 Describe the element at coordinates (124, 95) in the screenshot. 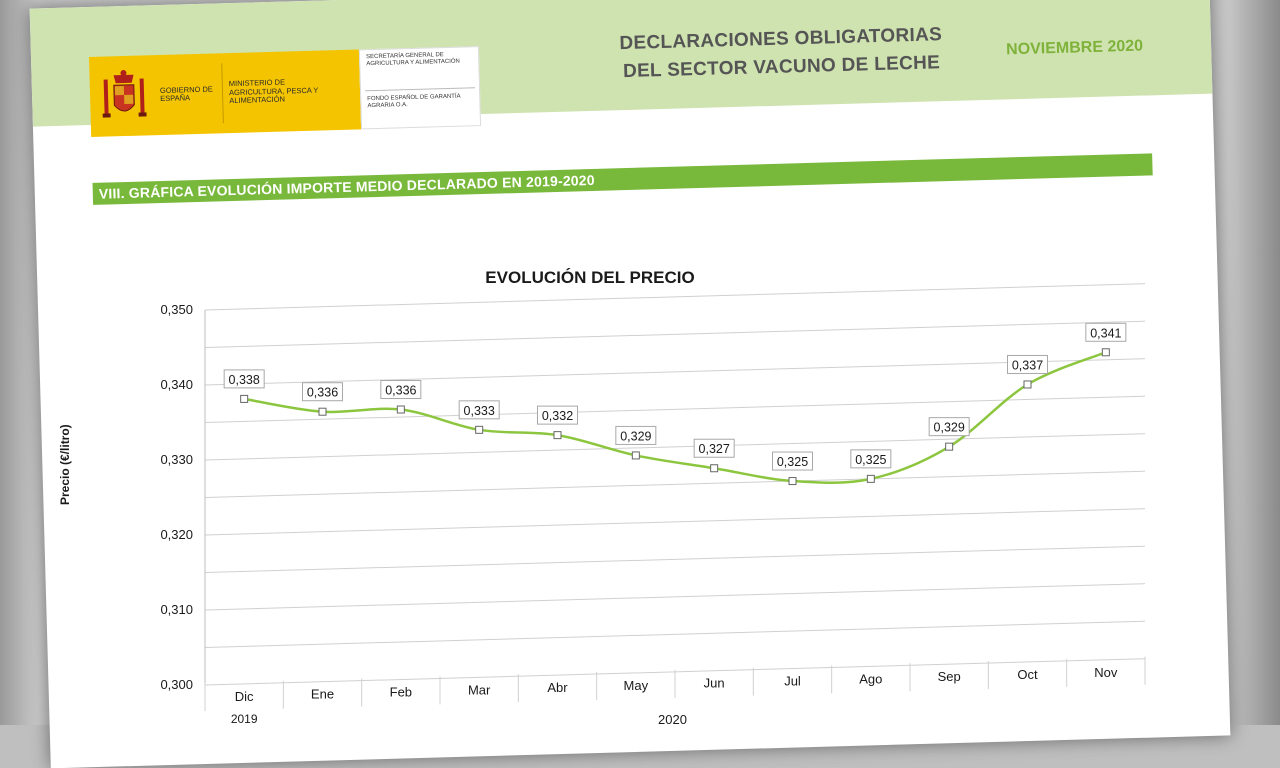

I see `coat-of-arms-icon` at that location.